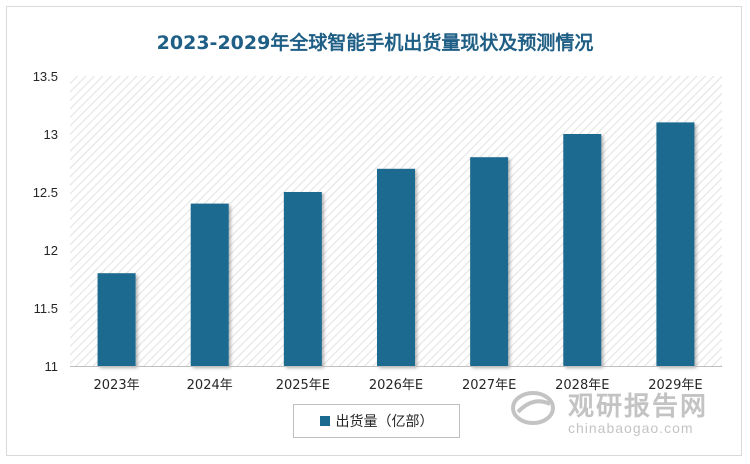  Describe the element at coordinates (396, 385) in the screenshot. I see `x-tick-label: 2026年E` at that location.